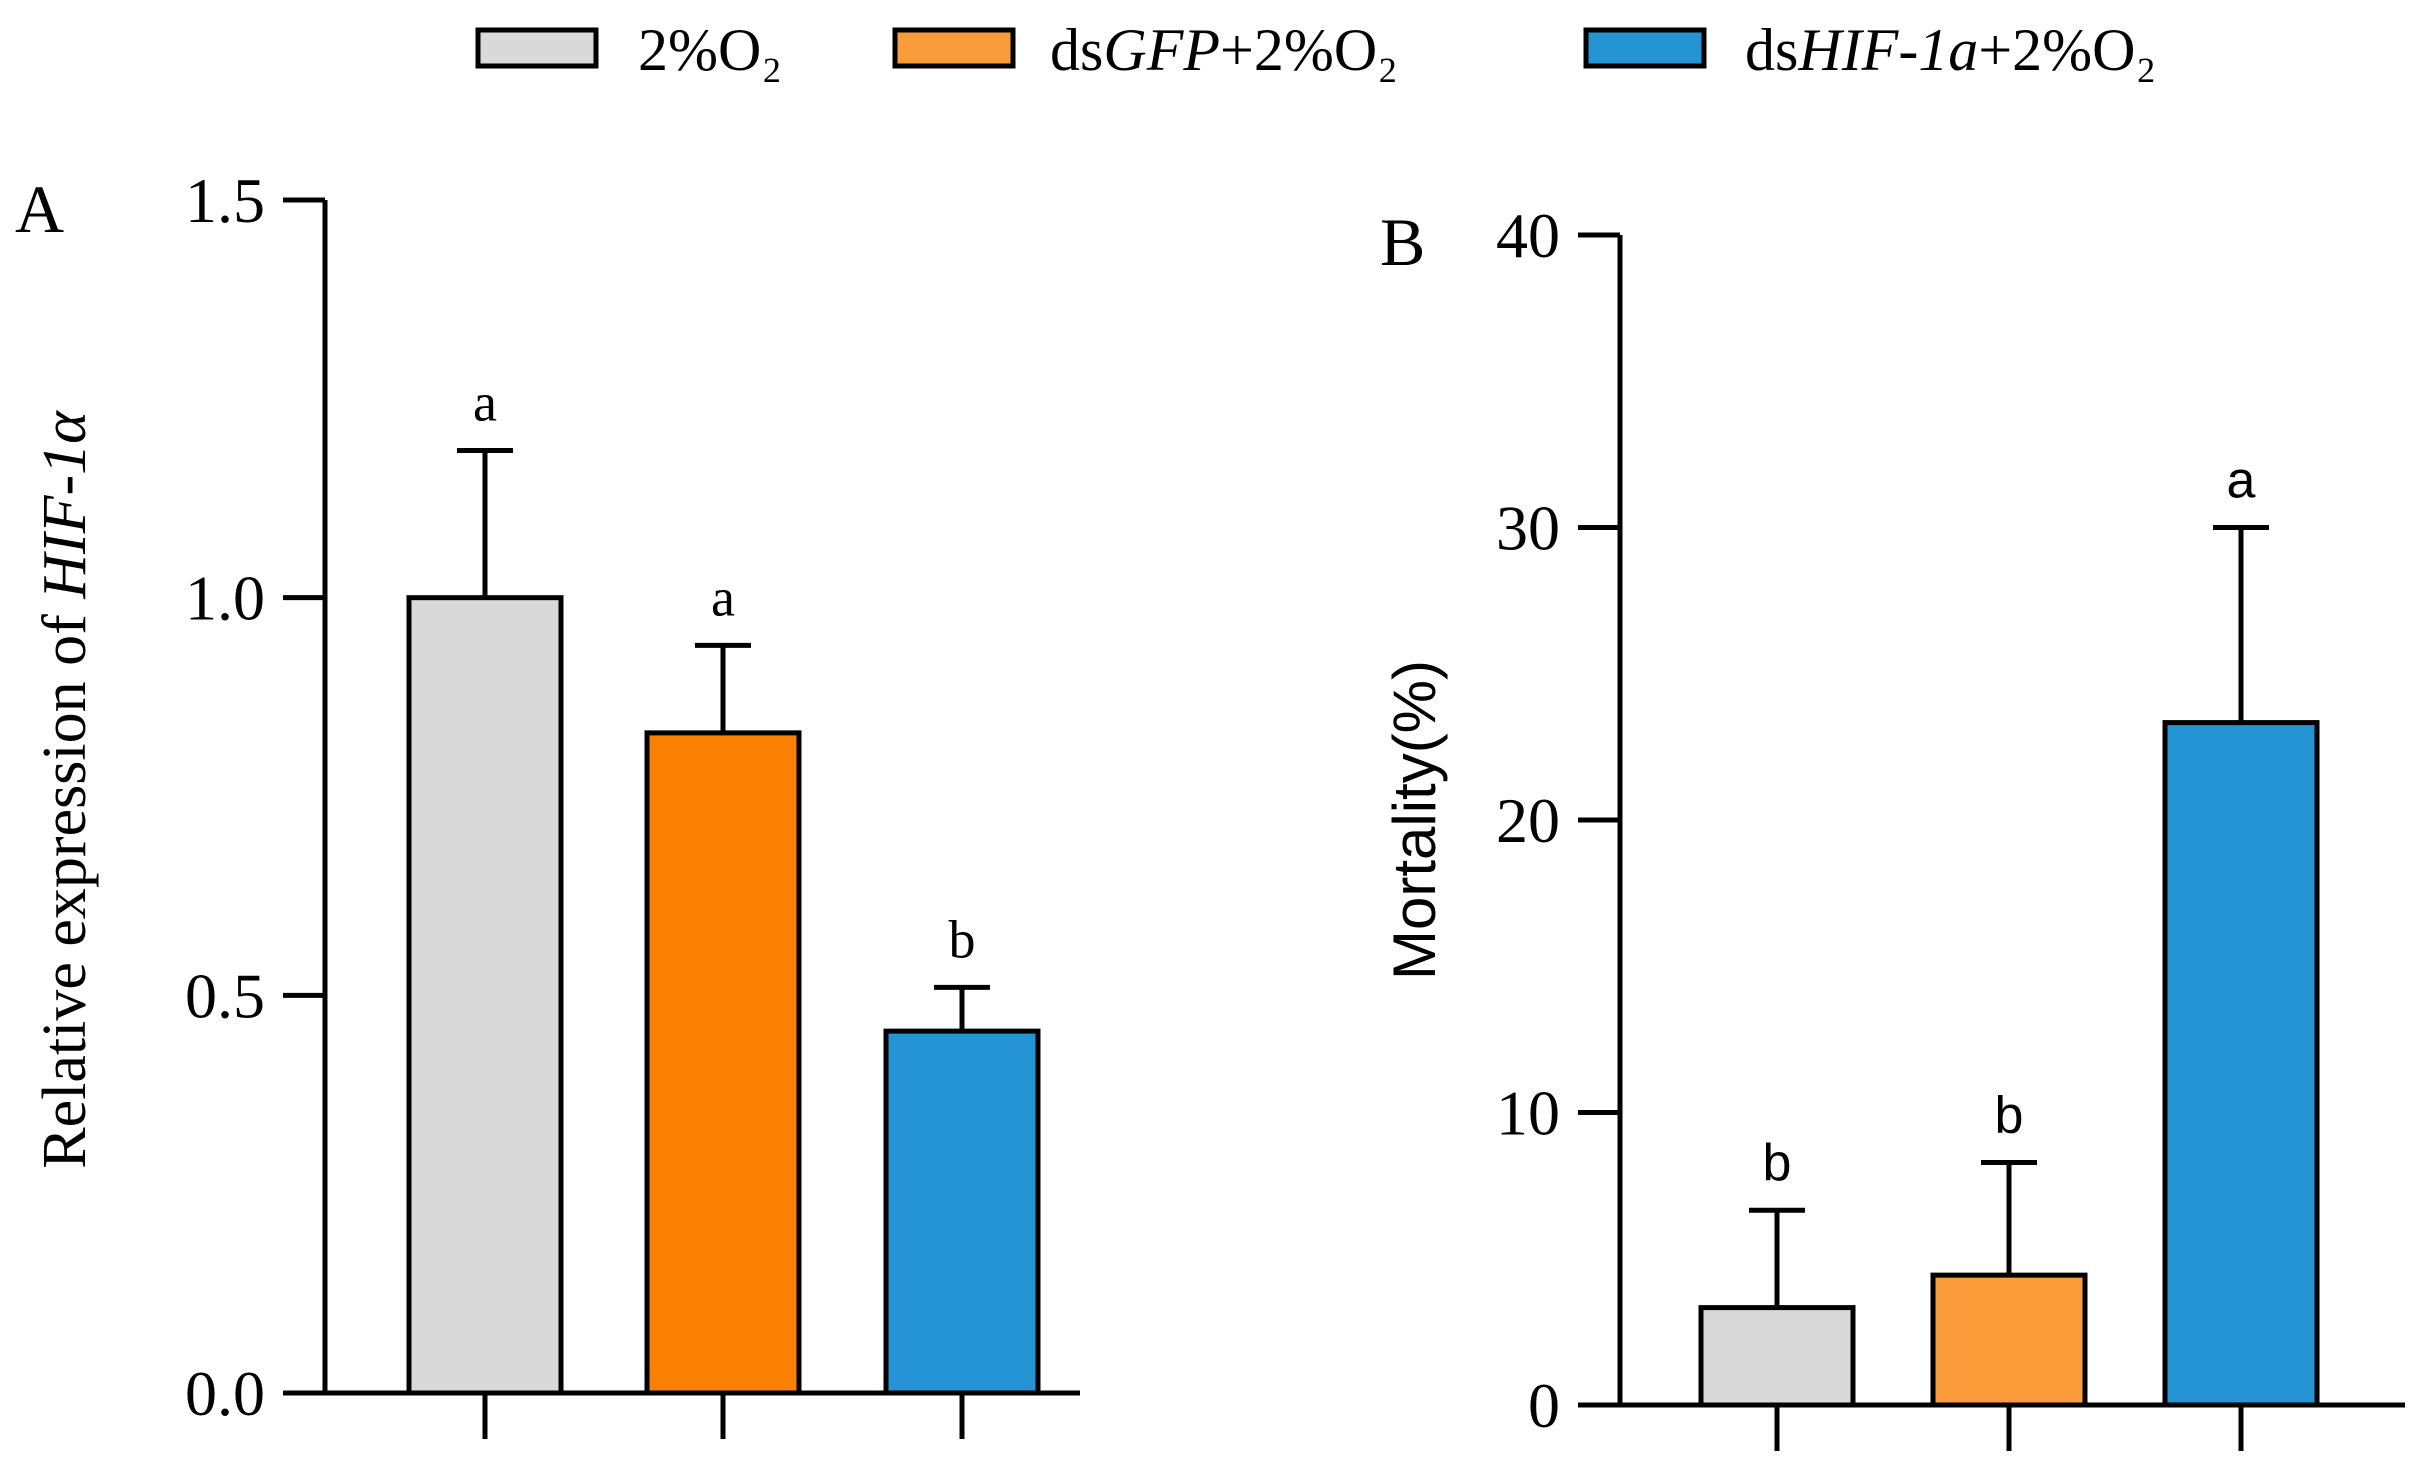 The image size is (2419, 1470). What do you see at coordinates (65, 789) in the screenshot?
I see `y-axis-label-a: Relative expression of HIF-1α` at bounding box center [65, 789].